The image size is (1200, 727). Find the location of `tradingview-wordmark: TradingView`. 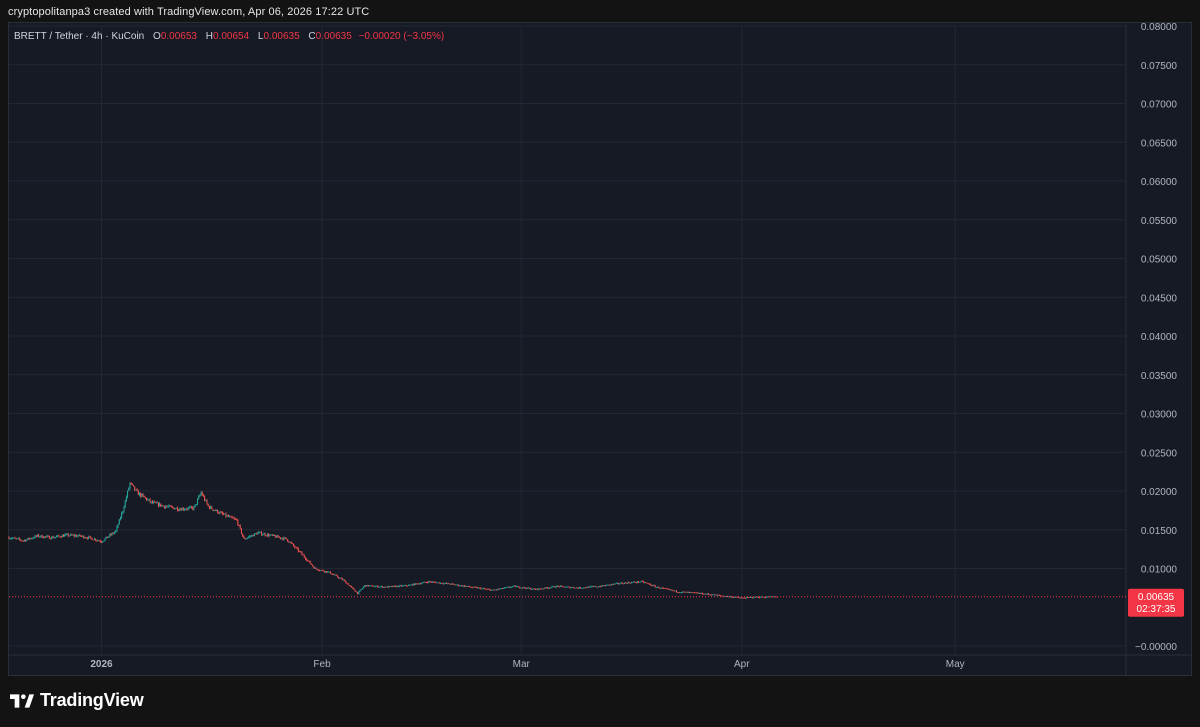

tradingview-wordmark: TradingView is located at coordinates (92, 700).